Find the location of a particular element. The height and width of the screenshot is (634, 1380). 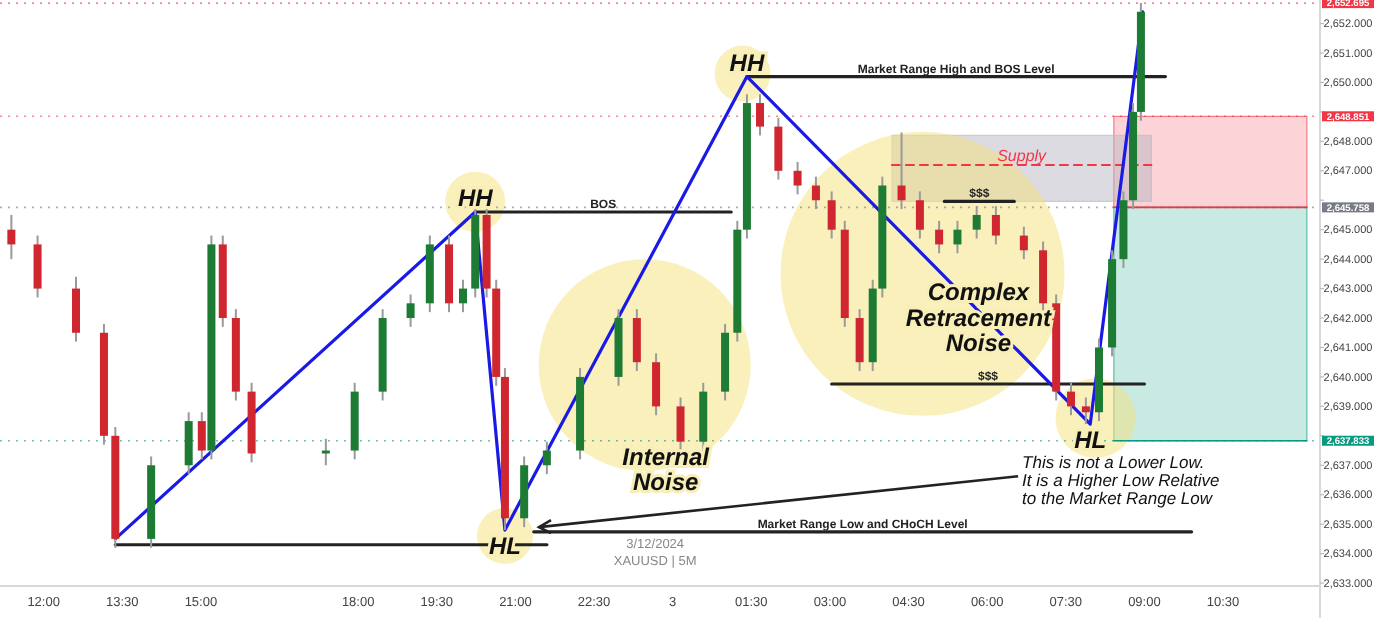

series-label: Supply is located at coordinates (1023, 155).